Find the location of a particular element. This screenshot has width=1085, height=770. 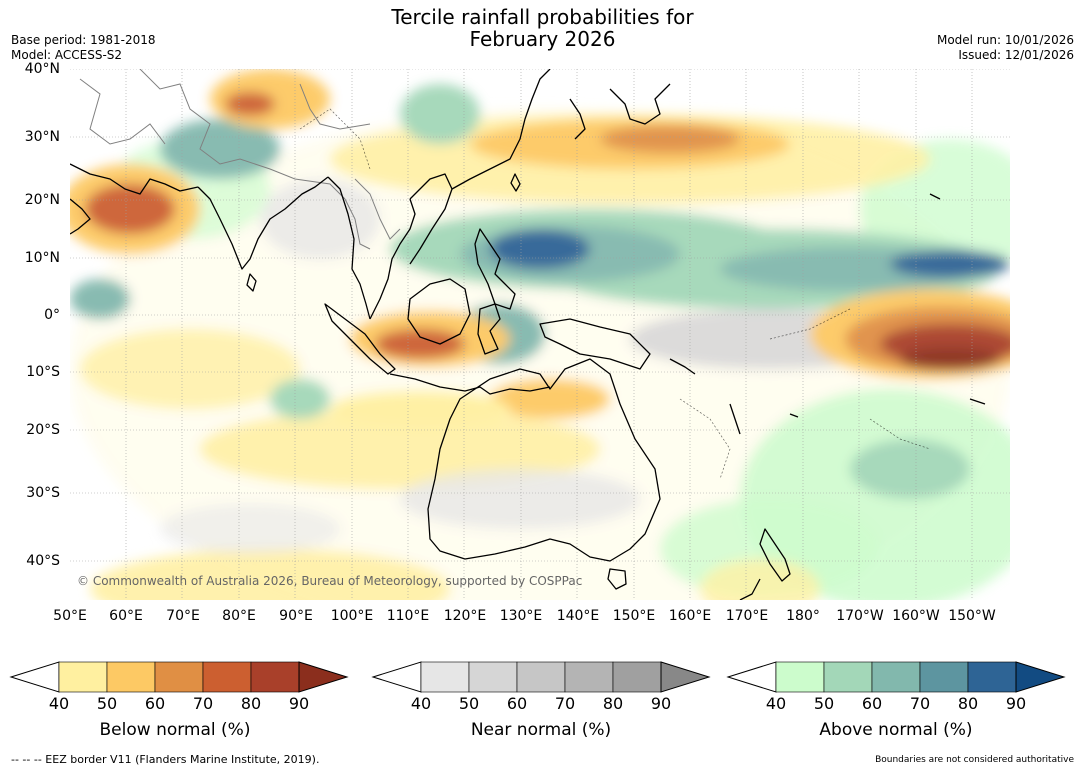

issued-text: Issued: 12/01/2026 is located at coordinates (1016, 55).